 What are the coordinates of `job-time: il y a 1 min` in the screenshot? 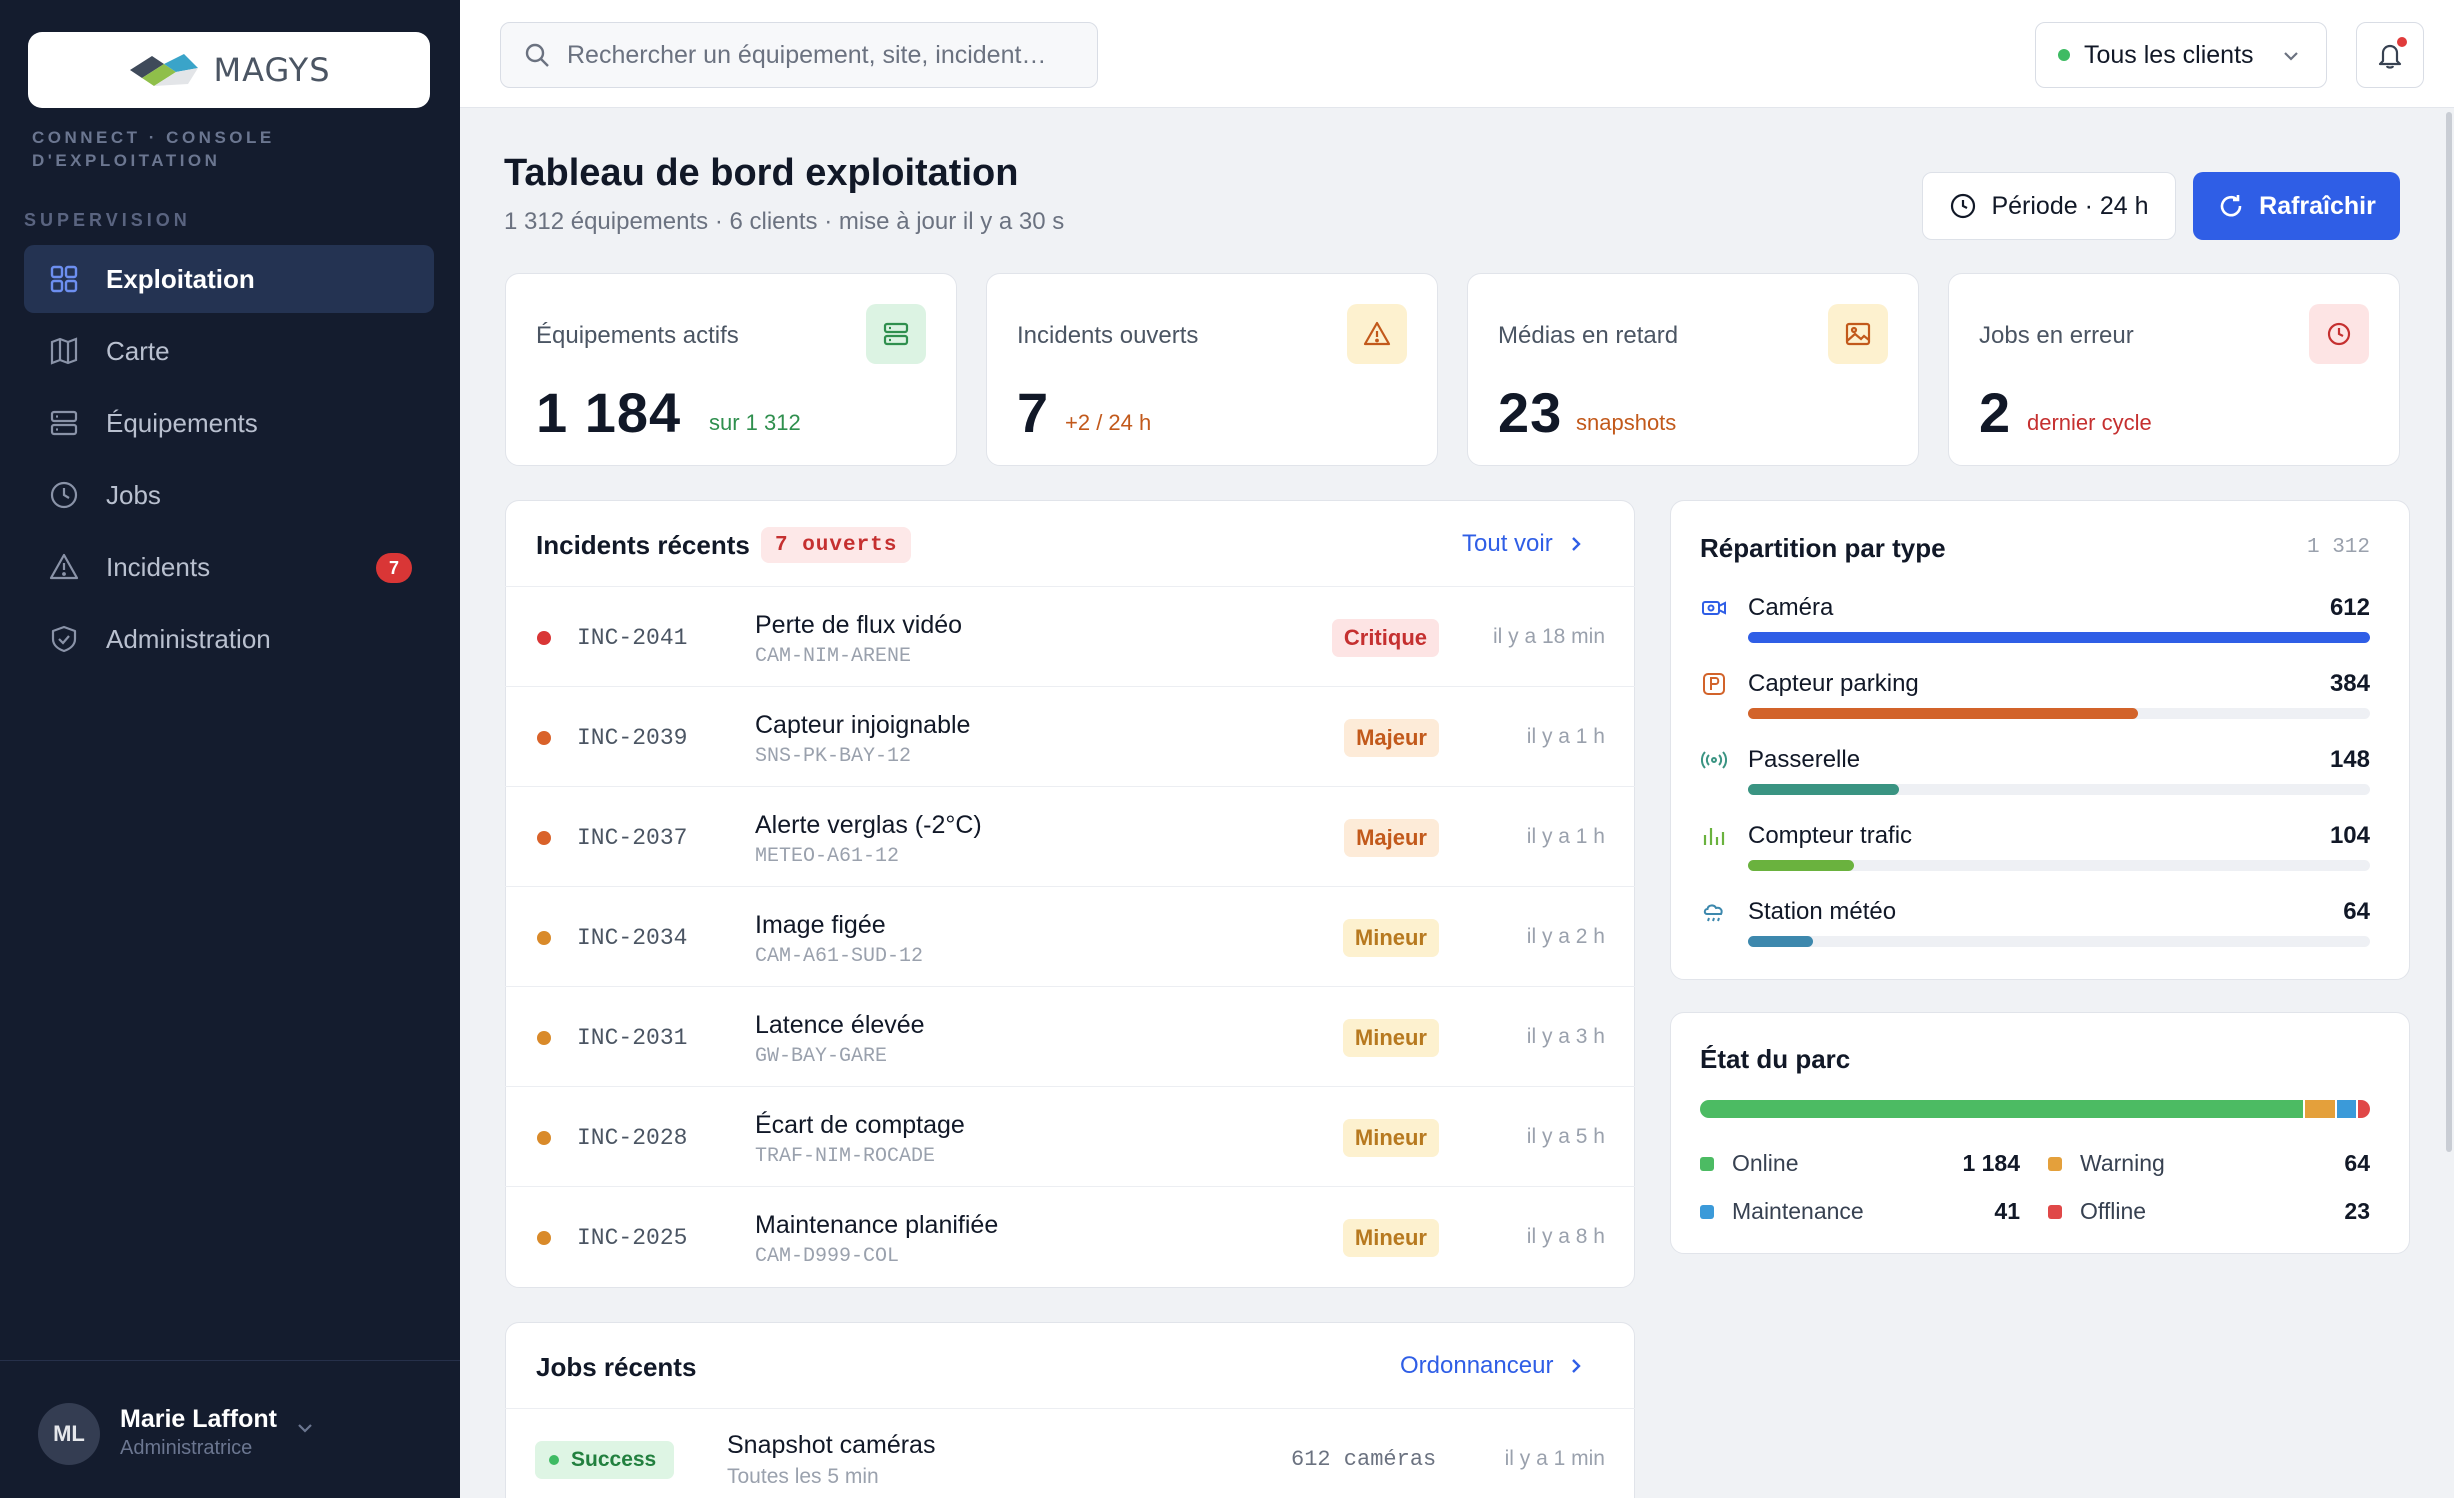 It's located at (1554, 1458).